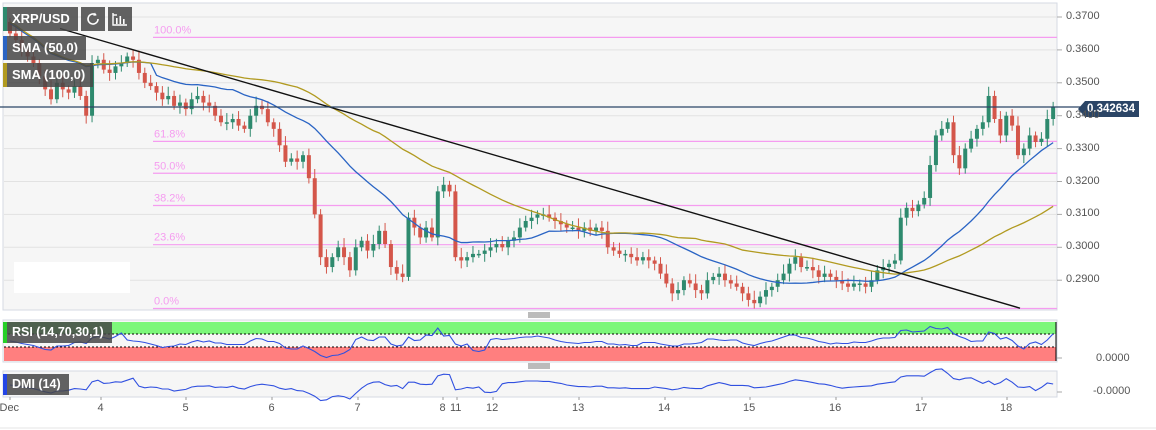 The height and width of the screenshot is (430, 1156). I want to click on sma100-text: SMA (100,0), so click(49, 74).